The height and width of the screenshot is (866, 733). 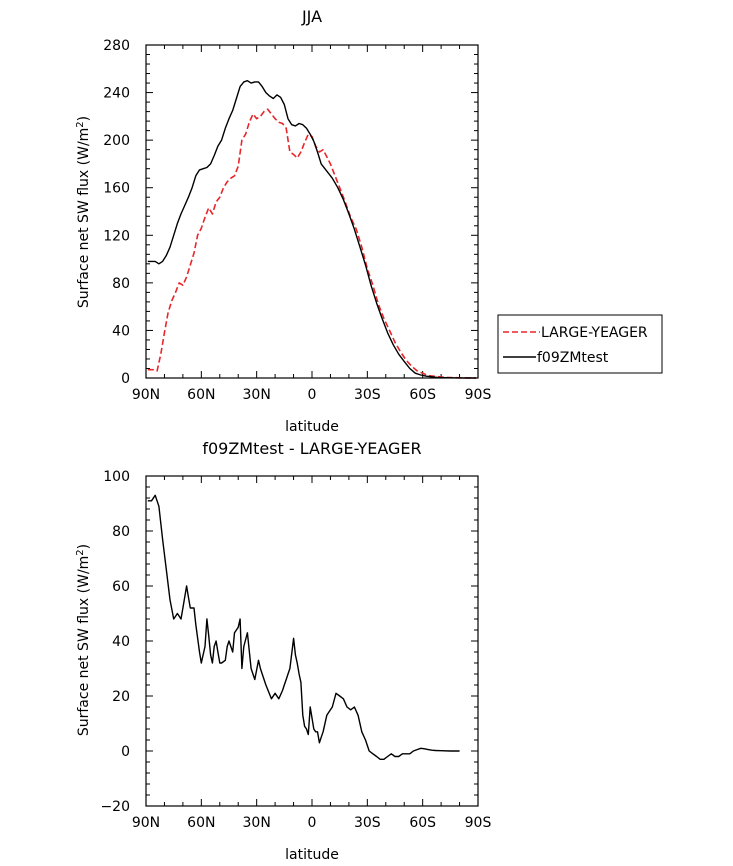 I want to click on legend-box, so click(x=580, y=344).